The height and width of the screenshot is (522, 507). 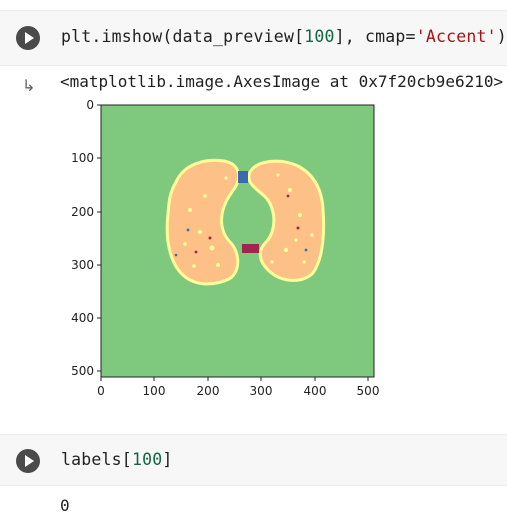 I want to click on y-tick-label: 100, so click(x=82, y=158).